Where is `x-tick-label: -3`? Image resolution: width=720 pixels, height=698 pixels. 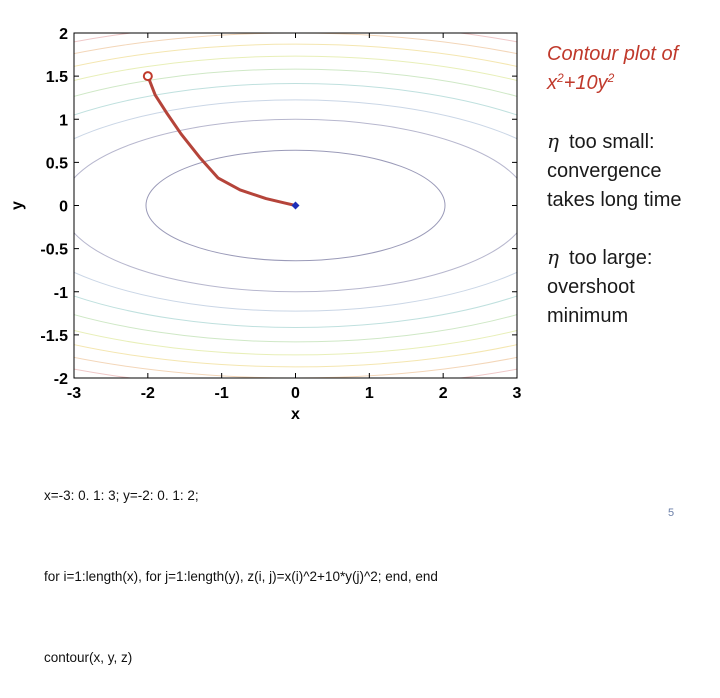 x-tick-label: -3 is located at coordinates (74, 393).